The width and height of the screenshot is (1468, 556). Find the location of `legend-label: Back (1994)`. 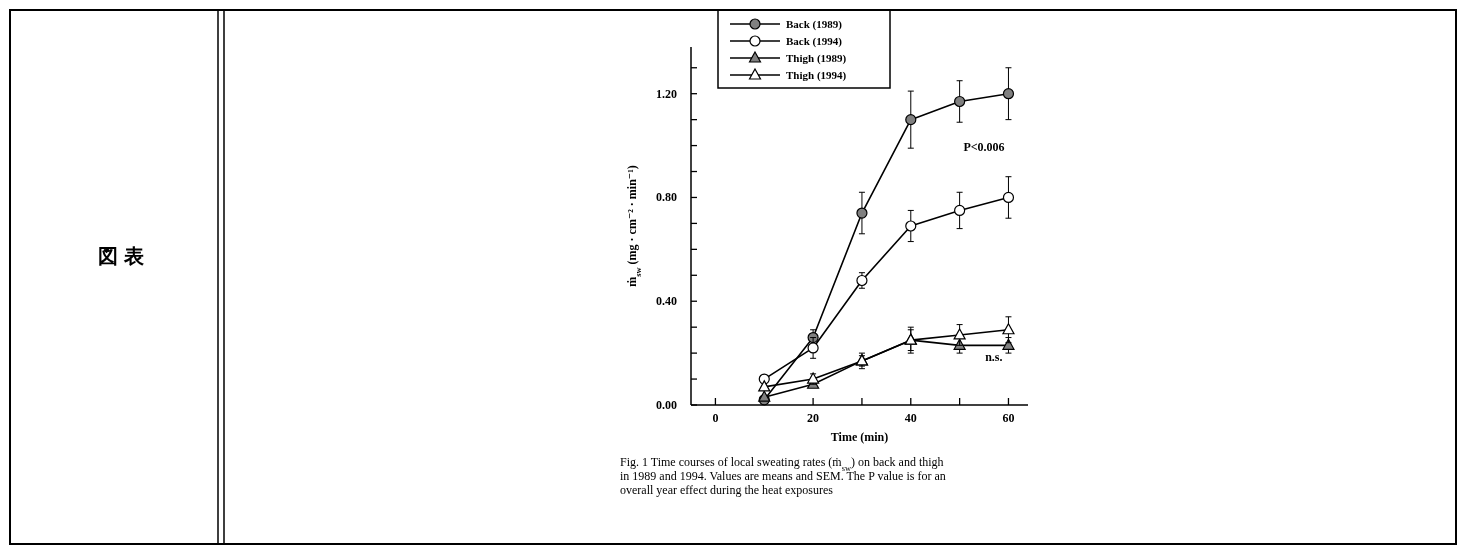

legend-label: Back (1994) is located at coordinates (814, 41).